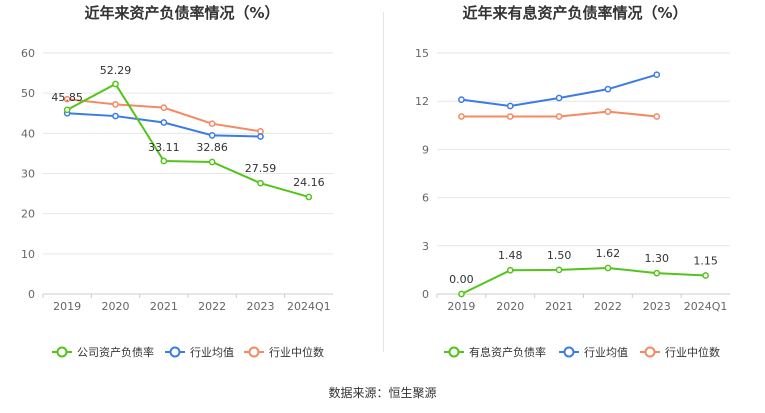 Image resolution: width=765 pixels, height=413 pixels. What do you see at coordinates (261, 168) in the screenshot?
I see `data-label: 27.59` at bounding box center [261, 168].